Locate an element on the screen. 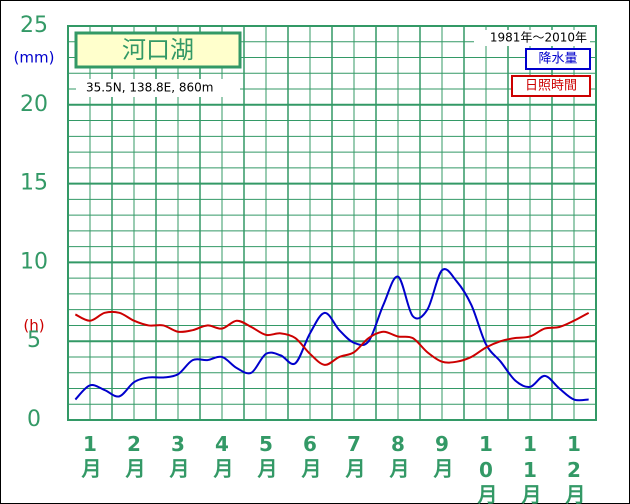  y-tick-label: 10 is located at coordinates (34, 261).